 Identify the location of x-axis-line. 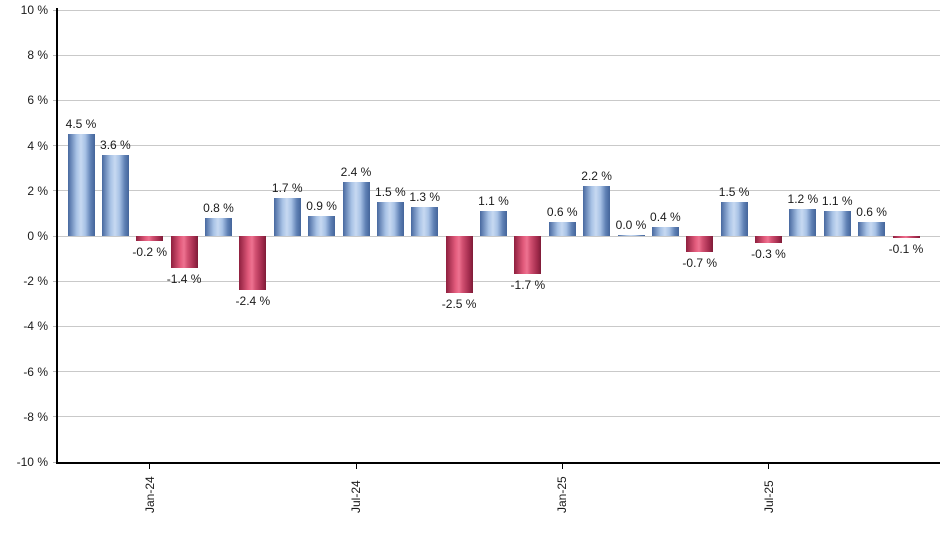
(498, 463).